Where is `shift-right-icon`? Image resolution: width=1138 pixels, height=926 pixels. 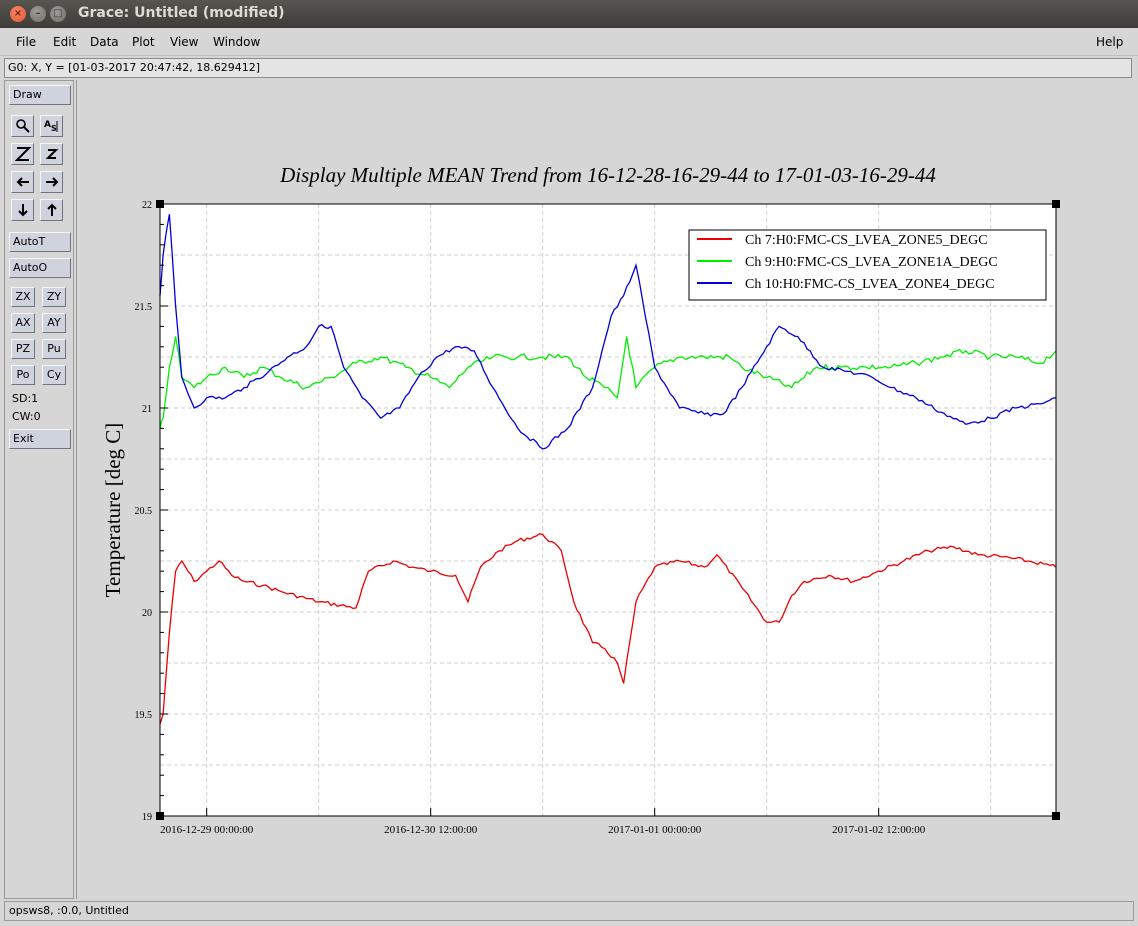
shift-right-icon is located at coordinates (51, 182).